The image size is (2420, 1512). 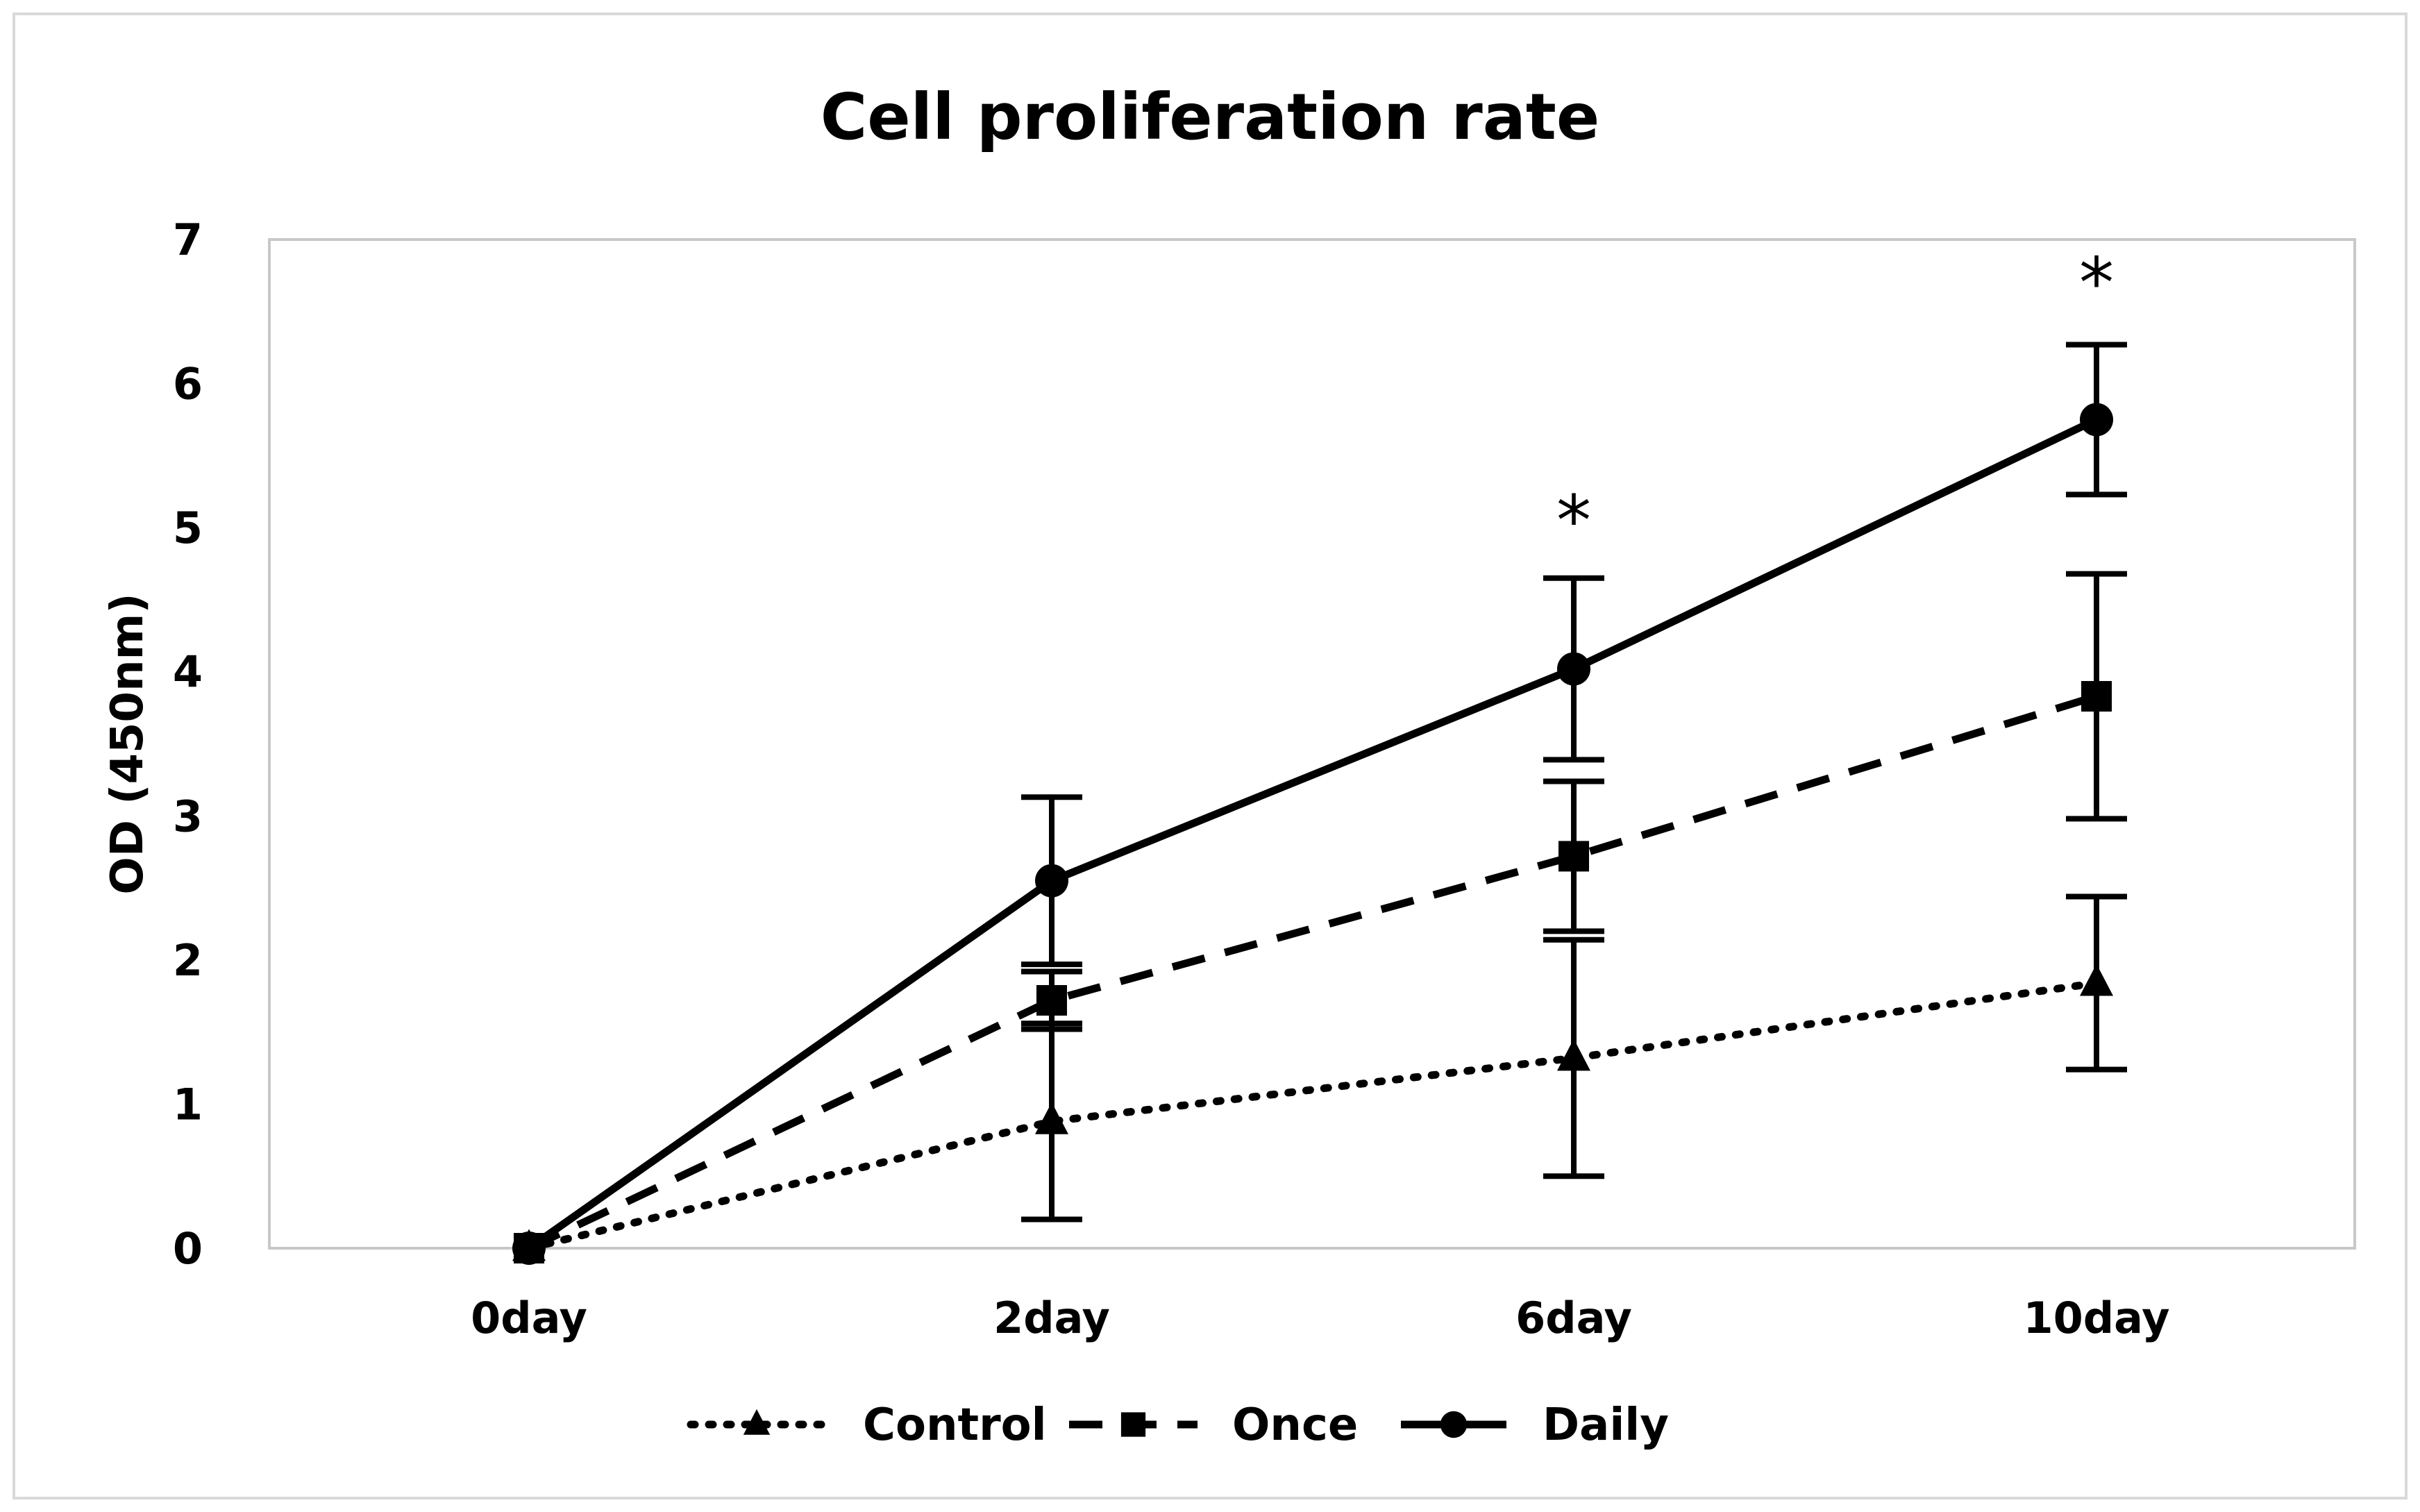 What do you see at coordinates (188, 816) in the screenshot?
I see `y-tick-label: 3` at bounding box center [188, 816].